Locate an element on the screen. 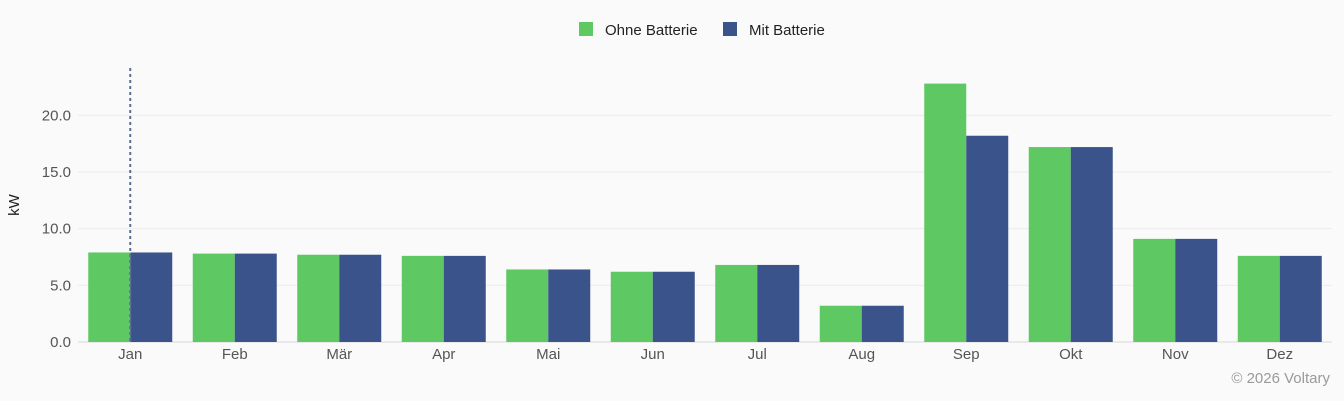  x-tick-label: Feb is located at coordinates (235, 354).